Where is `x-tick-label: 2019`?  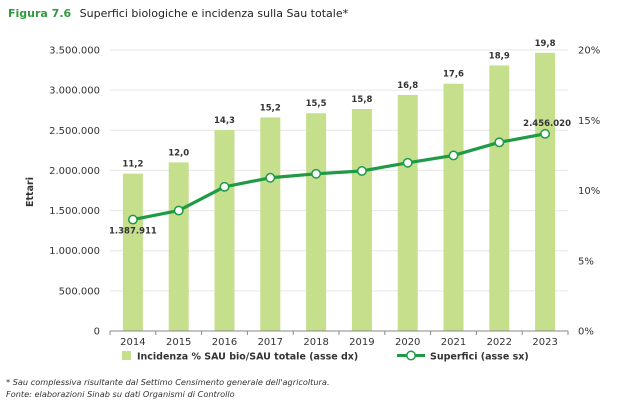 x-tick-label: 2019 is located at coordinates (361, 342).